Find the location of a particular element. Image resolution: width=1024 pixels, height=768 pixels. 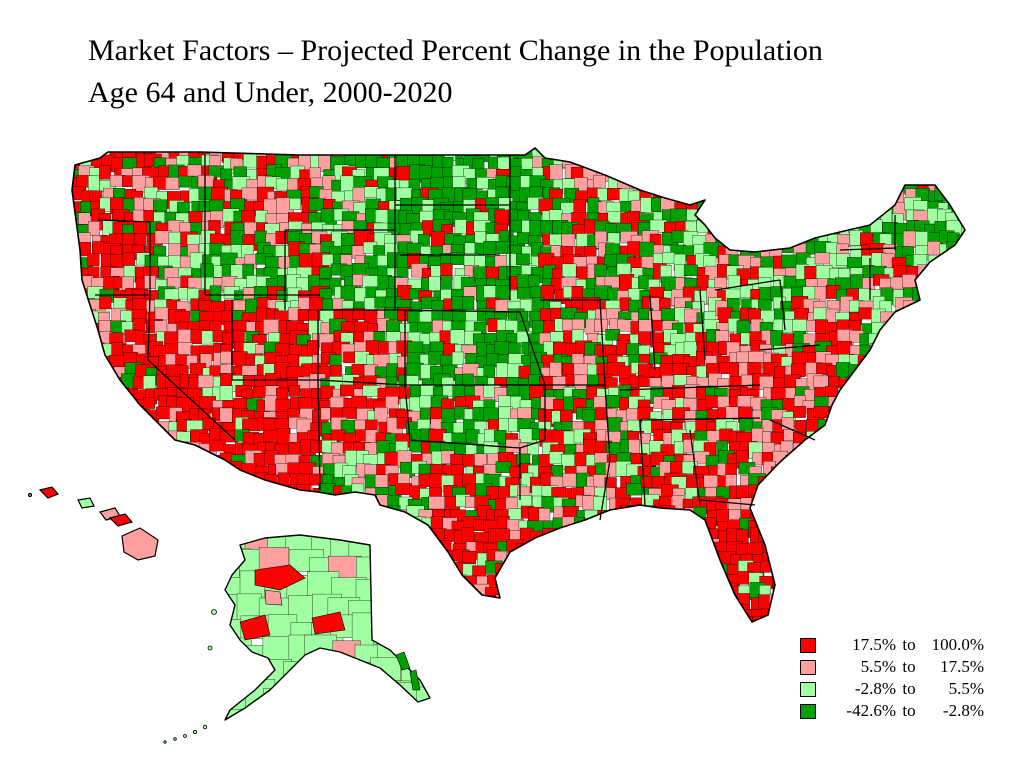

legend-item: 17.5% to 100.0% is located at coordinates (900, 645).